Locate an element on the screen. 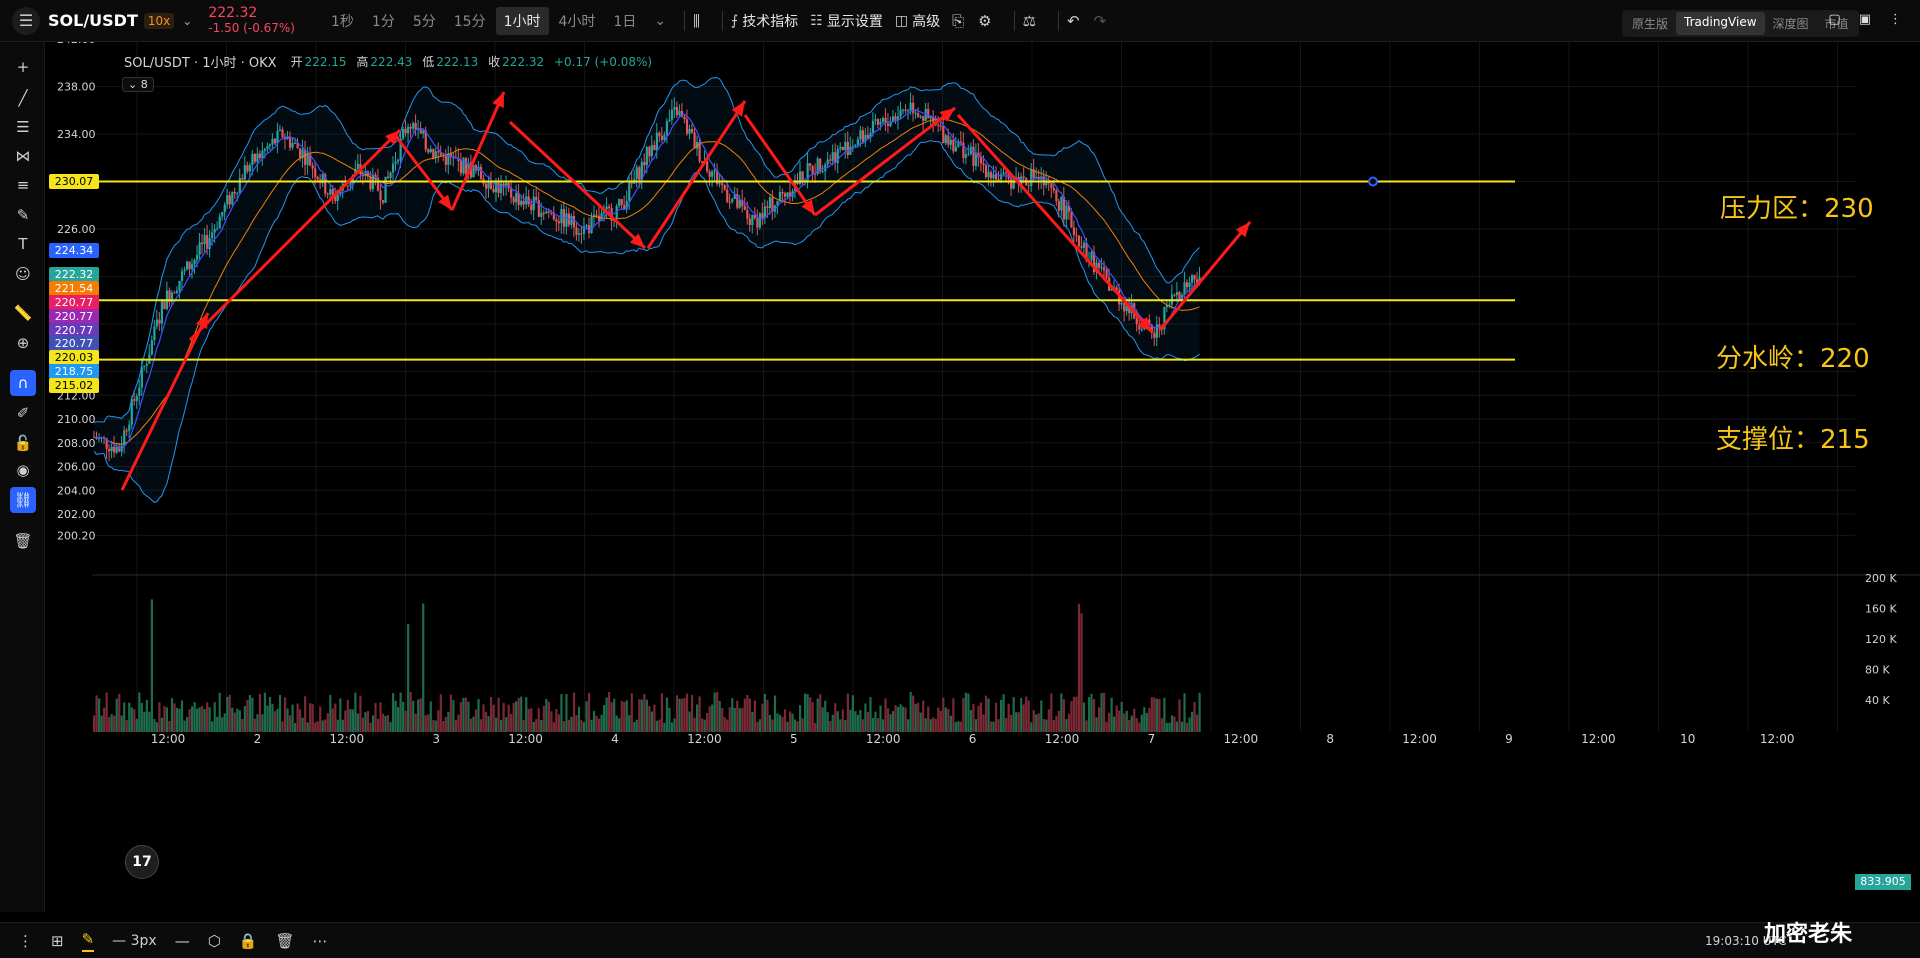 The height and width of the screenshot is (958, 1920). candle-type-icon: ⫼ is located at coordinates (696, 20).